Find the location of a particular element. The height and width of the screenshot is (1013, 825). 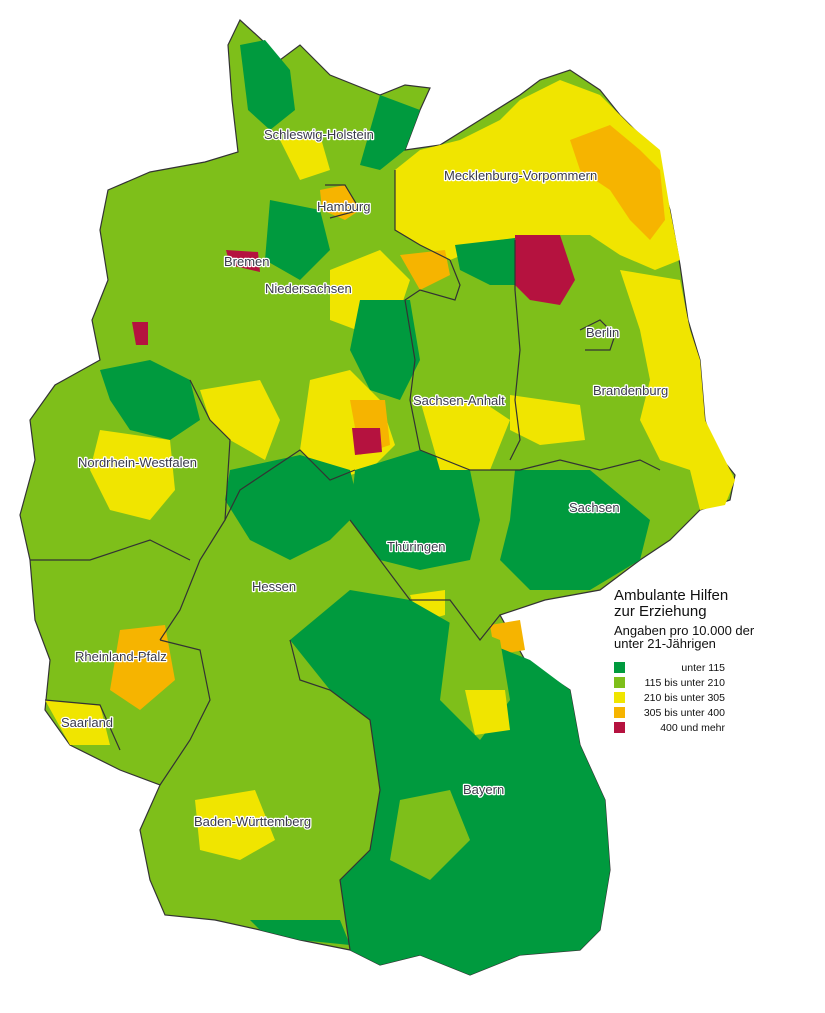

state-label-berlin: Berlin is located at coordinates (602, 332).